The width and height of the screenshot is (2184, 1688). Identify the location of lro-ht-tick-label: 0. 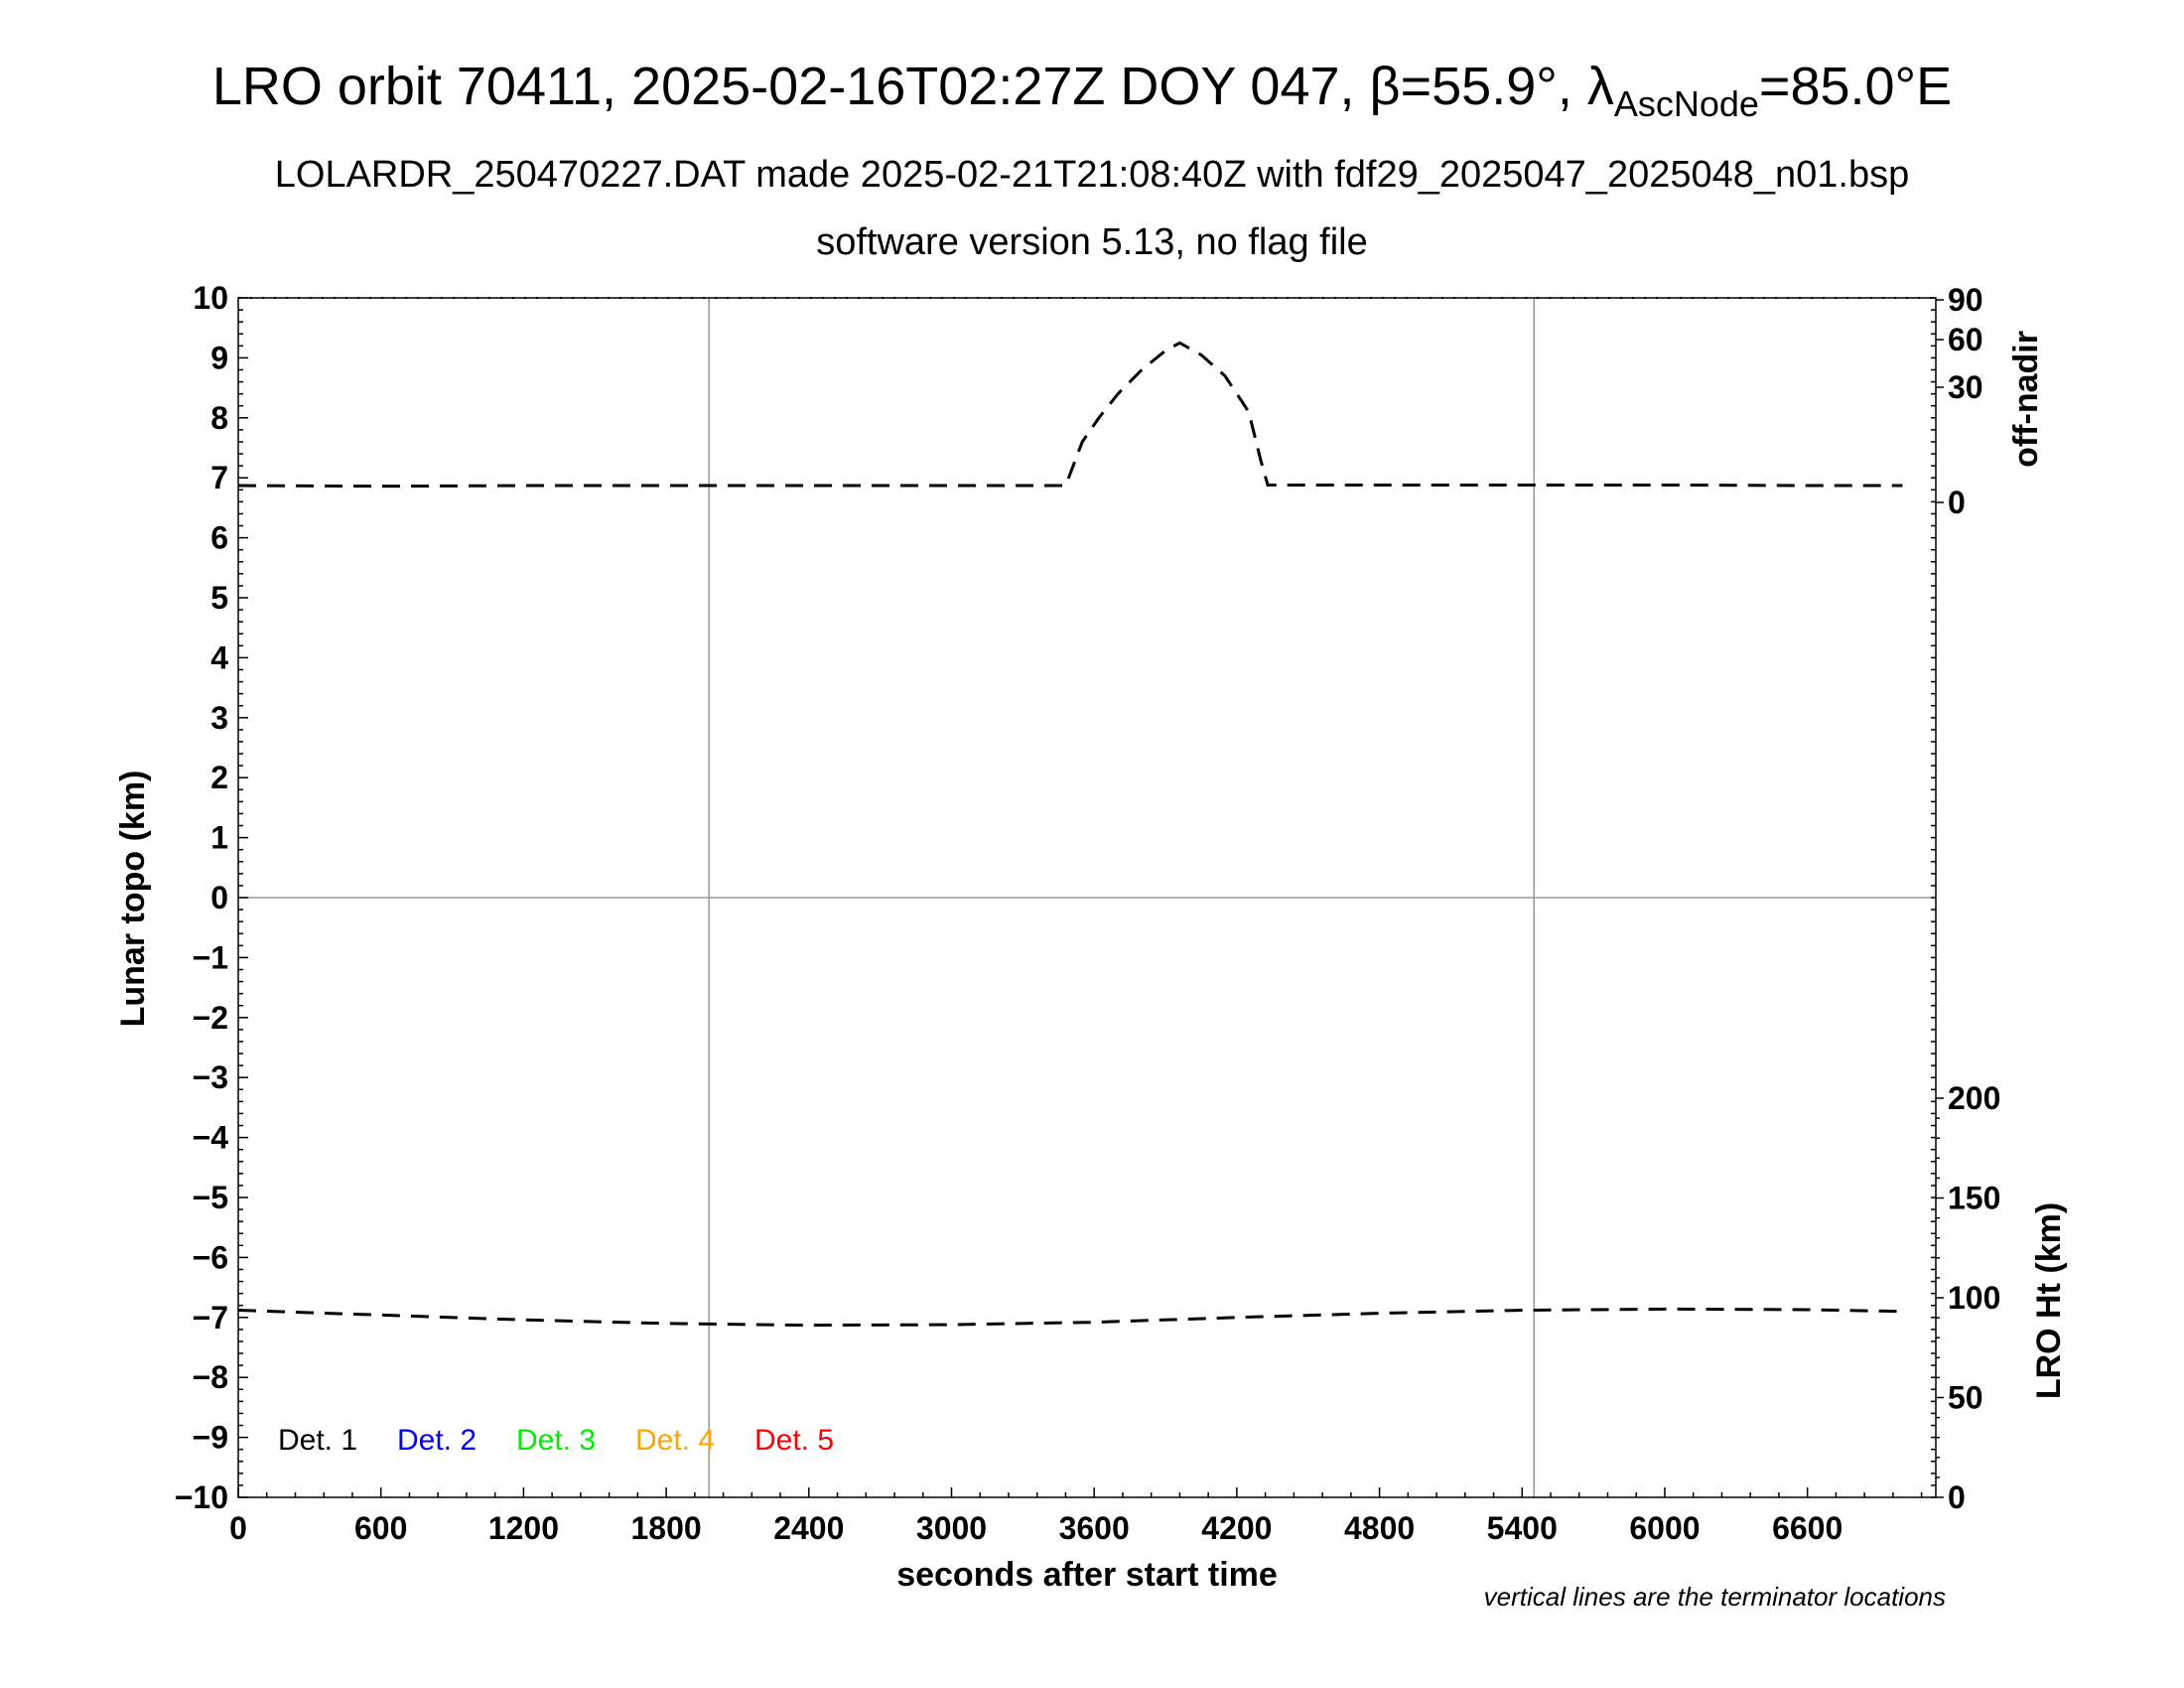
(1957, 1497).